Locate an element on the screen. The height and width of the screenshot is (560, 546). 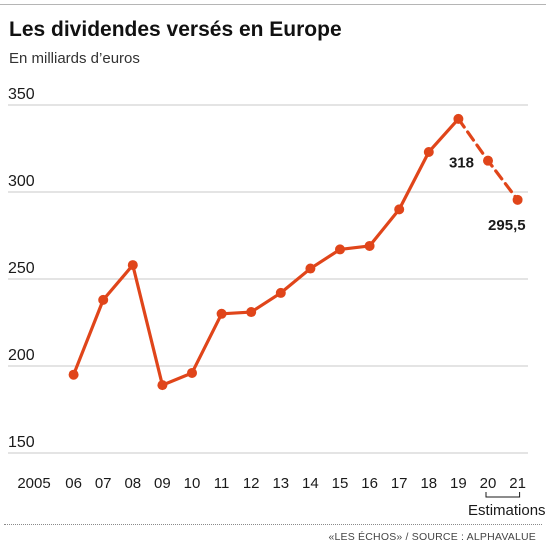
estimations-label: Estimations is located at coordinates (507, 510).